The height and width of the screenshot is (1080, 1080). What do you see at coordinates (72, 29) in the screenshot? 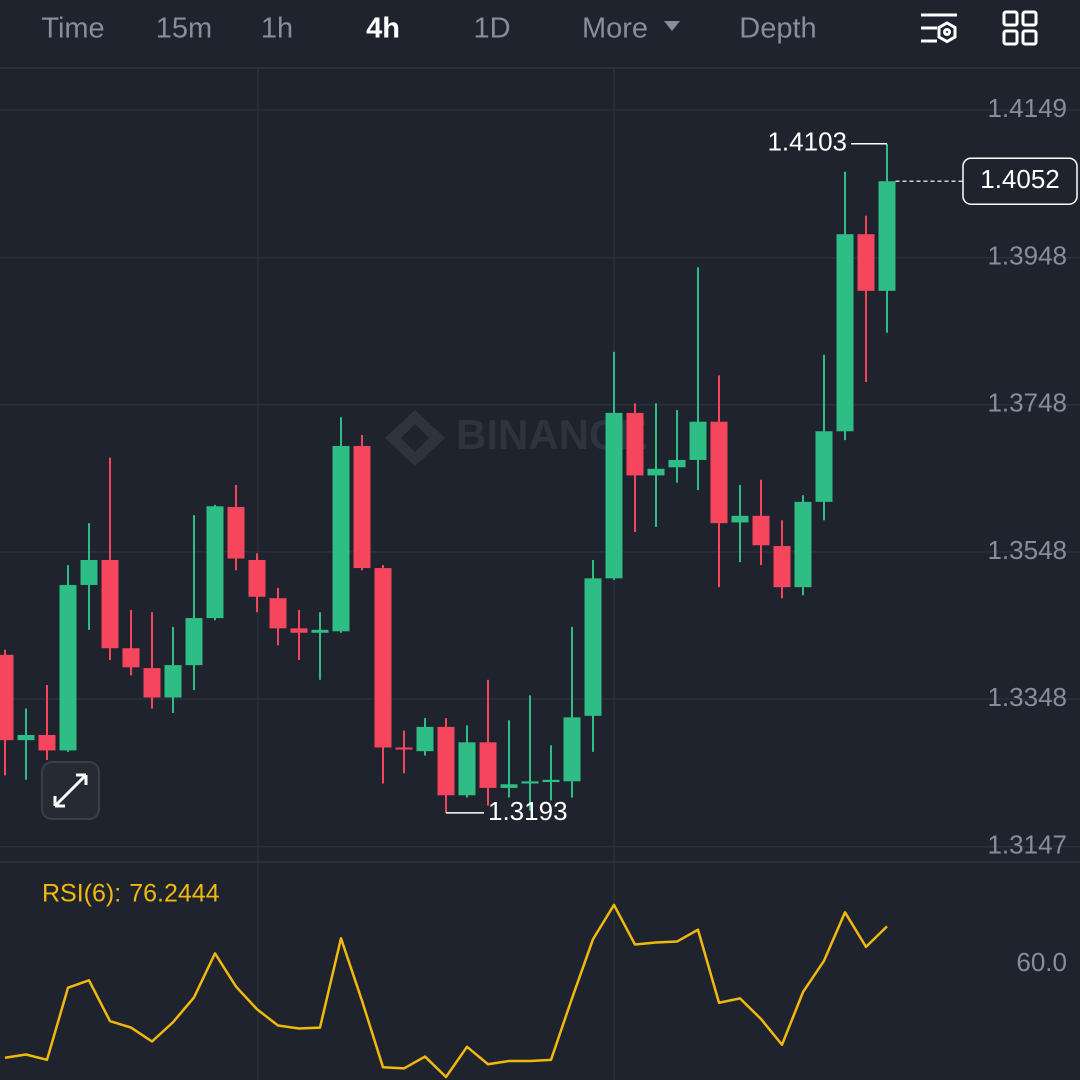
I see `tab: Time` at bounding box center [72, 29].